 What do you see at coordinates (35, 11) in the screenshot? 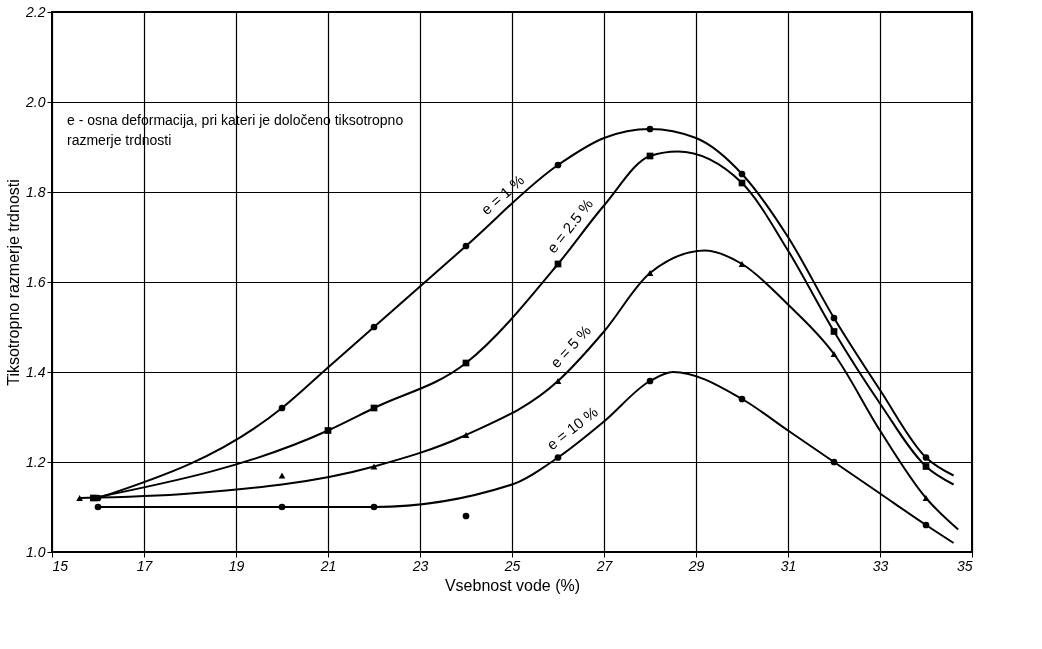
I see `y-tick-label: 2.2` at bounding box center [35, 11].